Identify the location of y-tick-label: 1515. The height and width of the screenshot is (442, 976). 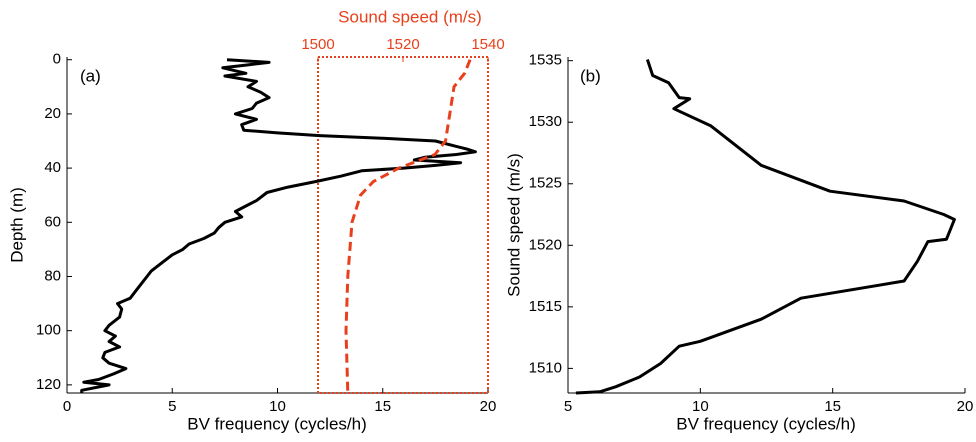
(545, 306).